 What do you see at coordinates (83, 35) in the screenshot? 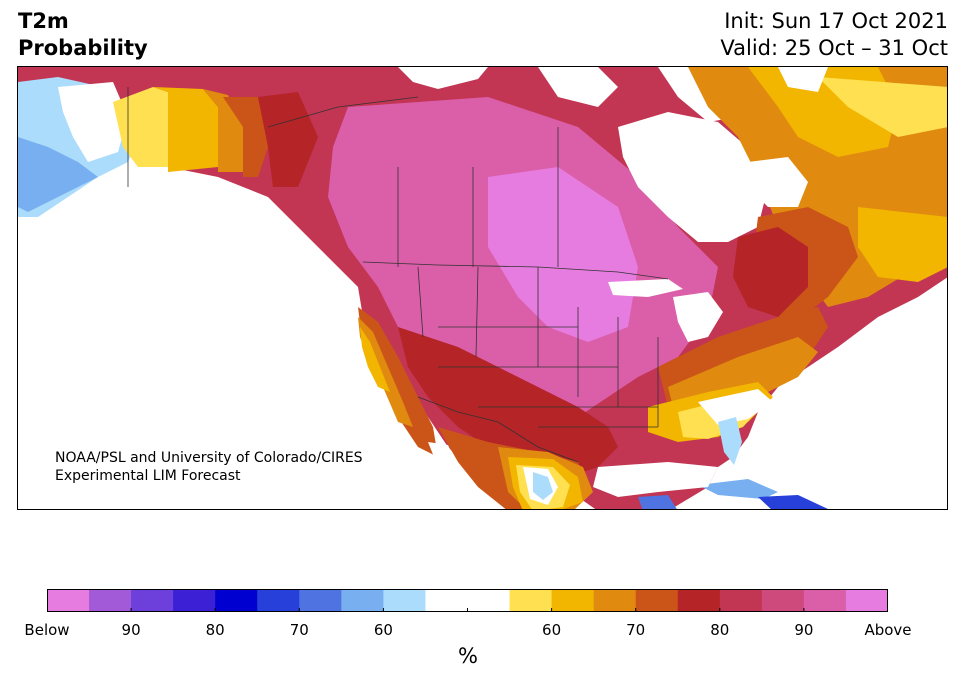
I see `title-left: T2m Probability` at bounding box center [83, 35].